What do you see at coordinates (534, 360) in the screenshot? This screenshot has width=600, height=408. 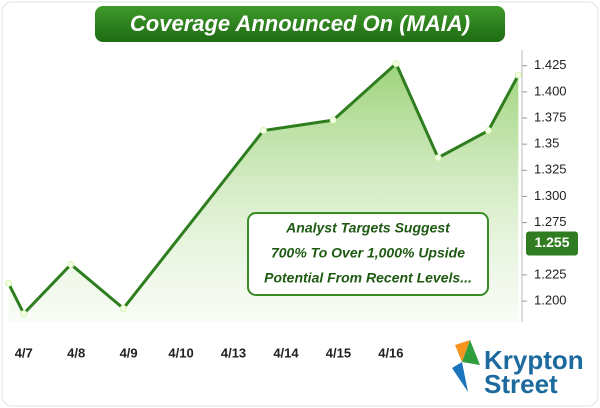 I see `logo-text: Krypton` at bounding box center [534, 360].